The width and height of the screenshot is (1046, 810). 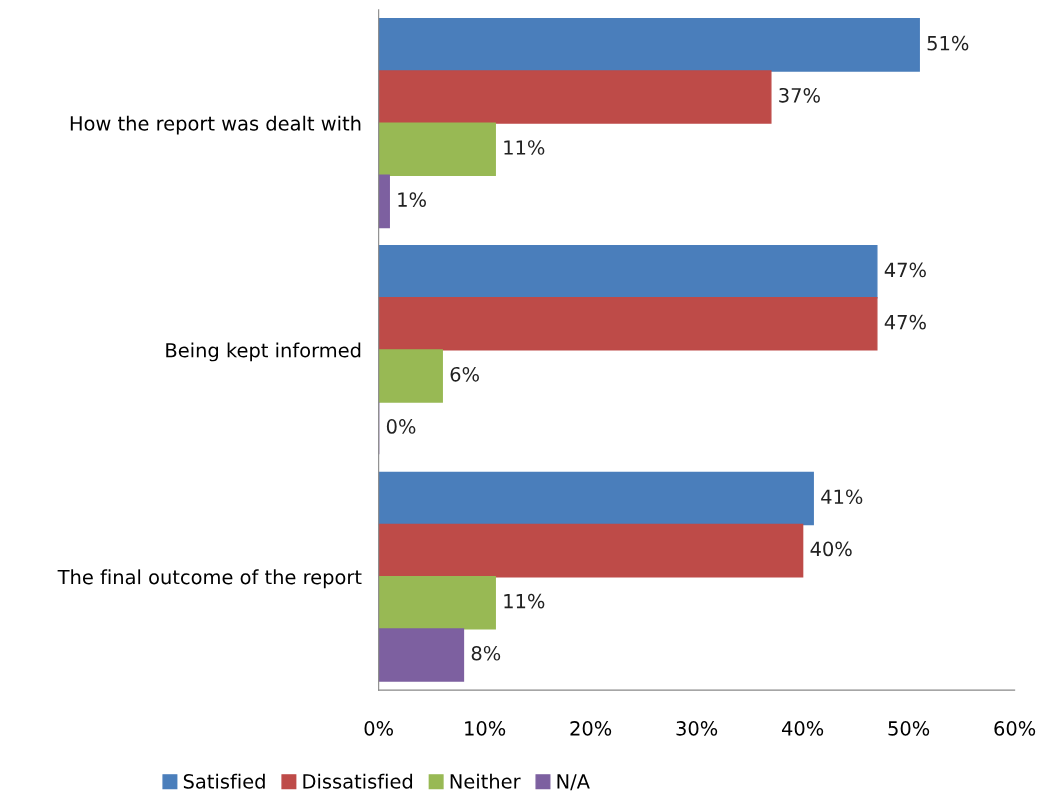 I want to click on y-tick-label: The final outcome of the report, so click(x=209, y=579).